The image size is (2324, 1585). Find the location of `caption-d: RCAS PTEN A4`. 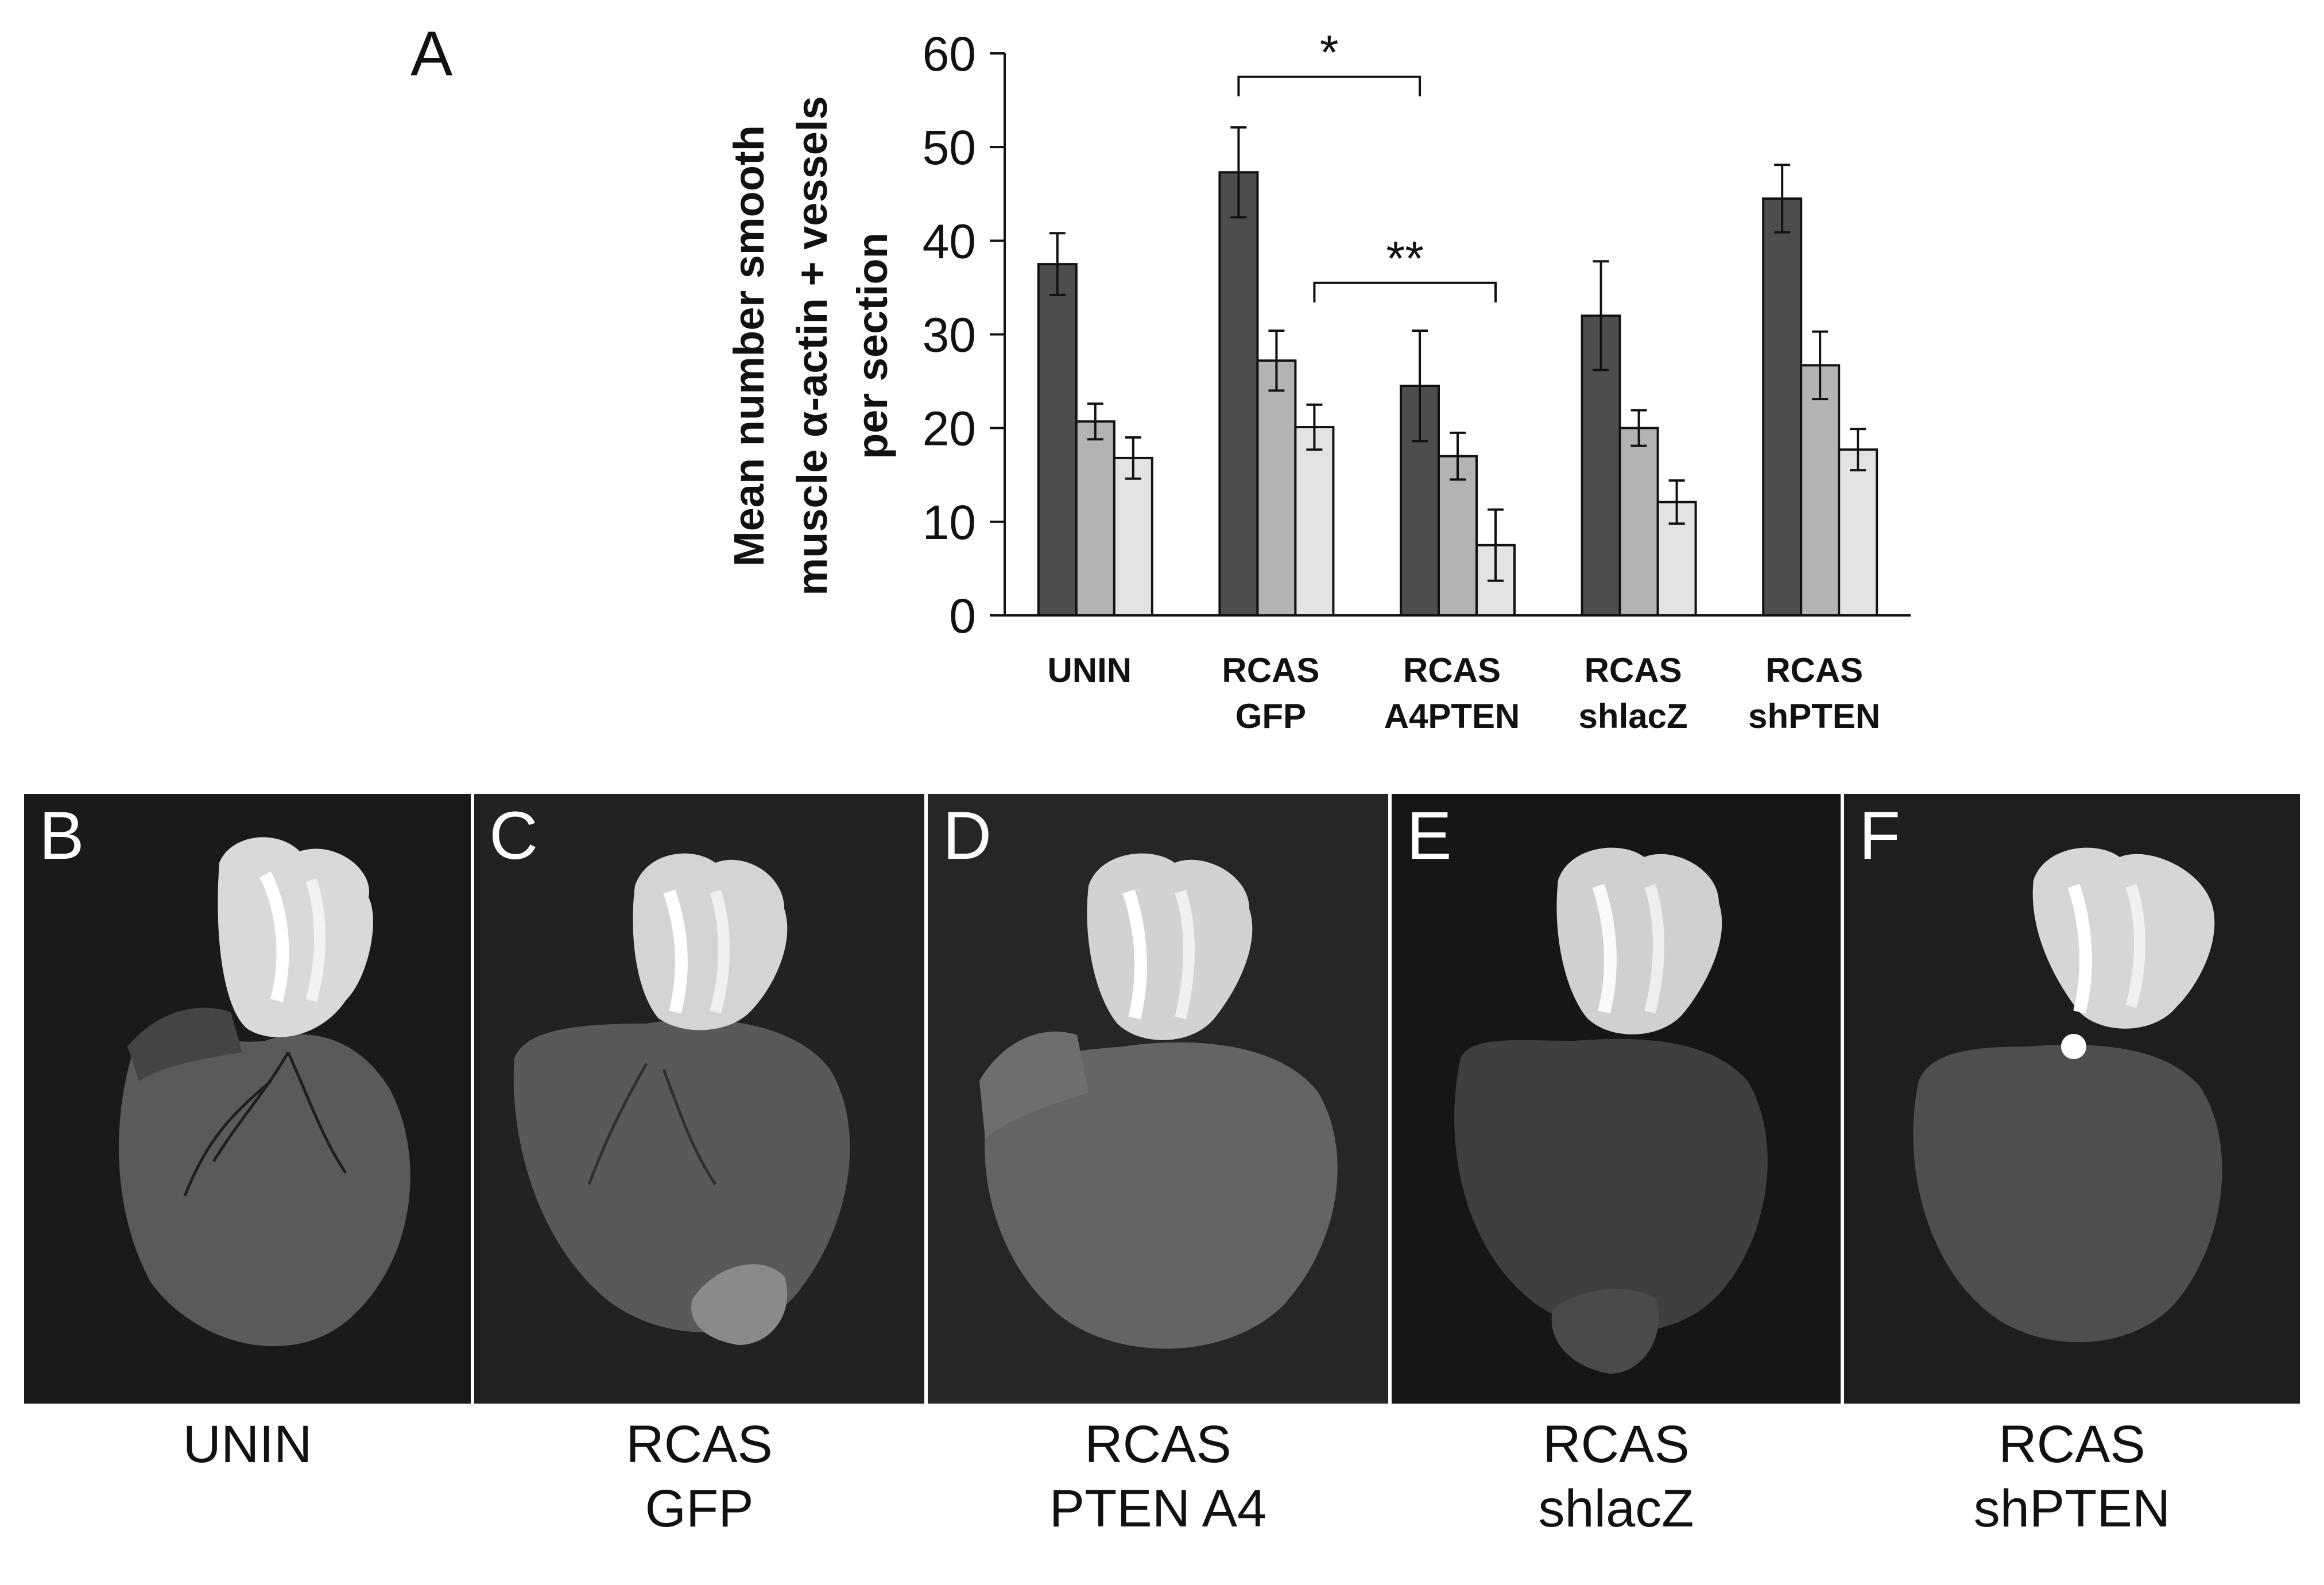

caption-d: RCAS PTEN A4 is located at coordinates (1158, 1477).